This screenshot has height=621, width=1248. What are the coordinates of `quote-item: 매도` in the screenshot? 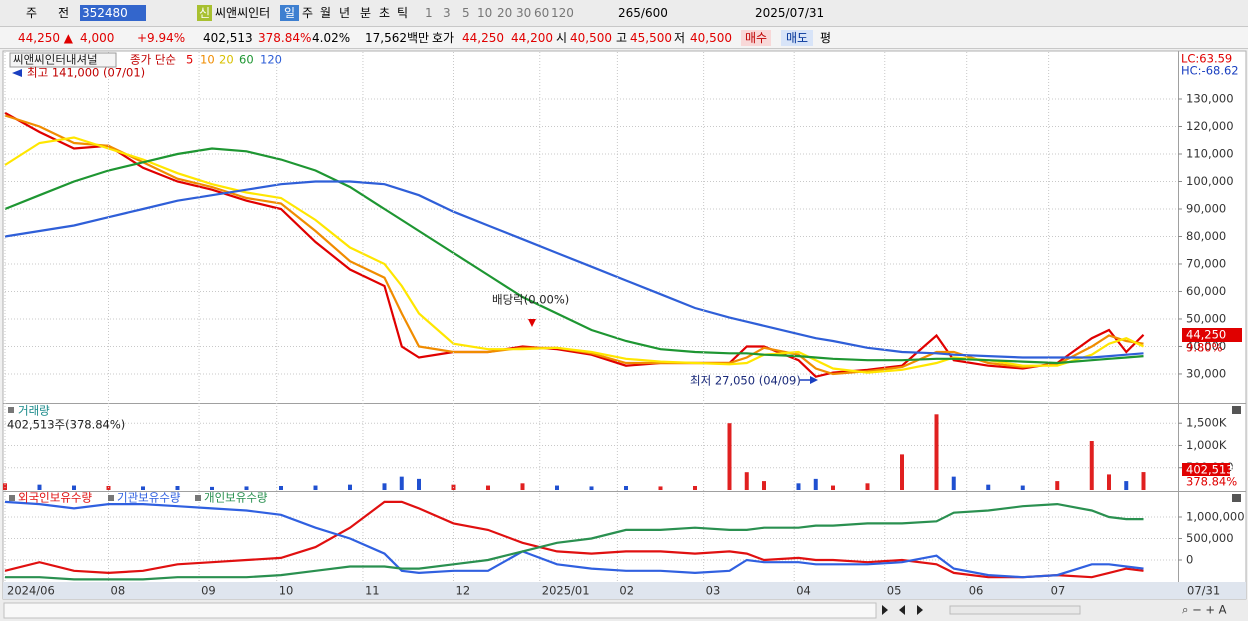 It's located at (797, 38).